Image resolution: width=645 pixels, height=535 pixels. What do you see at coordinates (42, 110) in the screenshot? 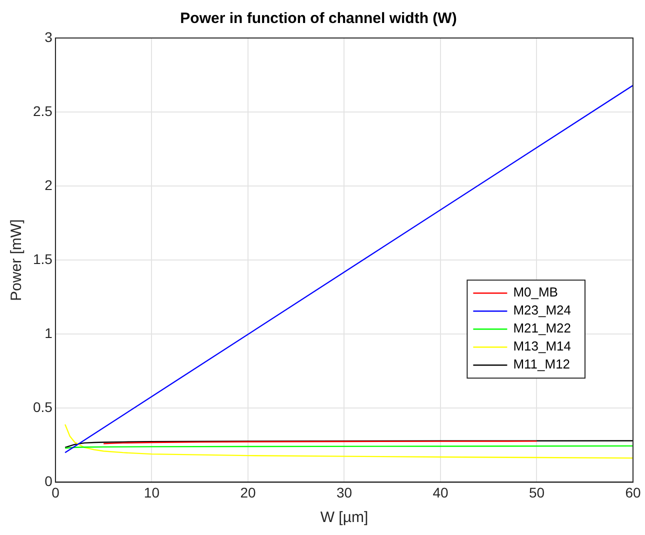
I see `y-tick-label: 2.5` at bounding box center [42, 110].